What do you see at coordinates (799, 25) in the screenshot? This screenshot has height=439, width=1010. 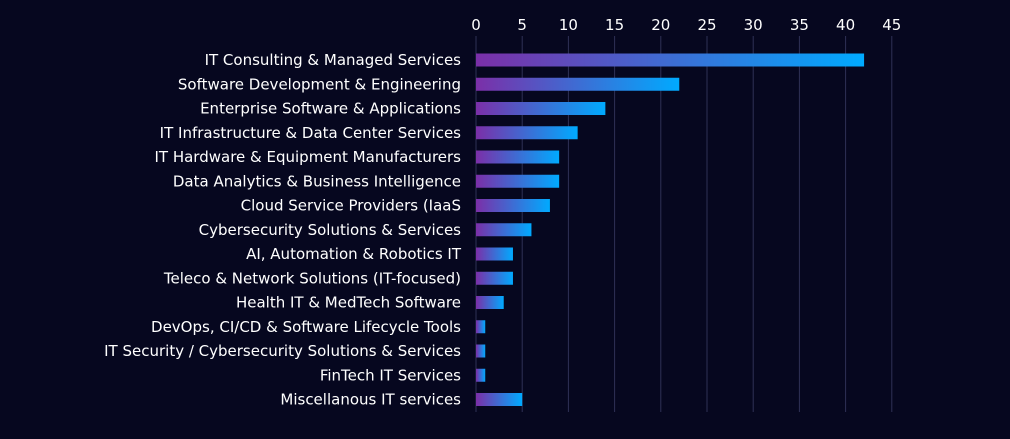 I see `x-tick-label: 35` at bounding box center [799, 25].